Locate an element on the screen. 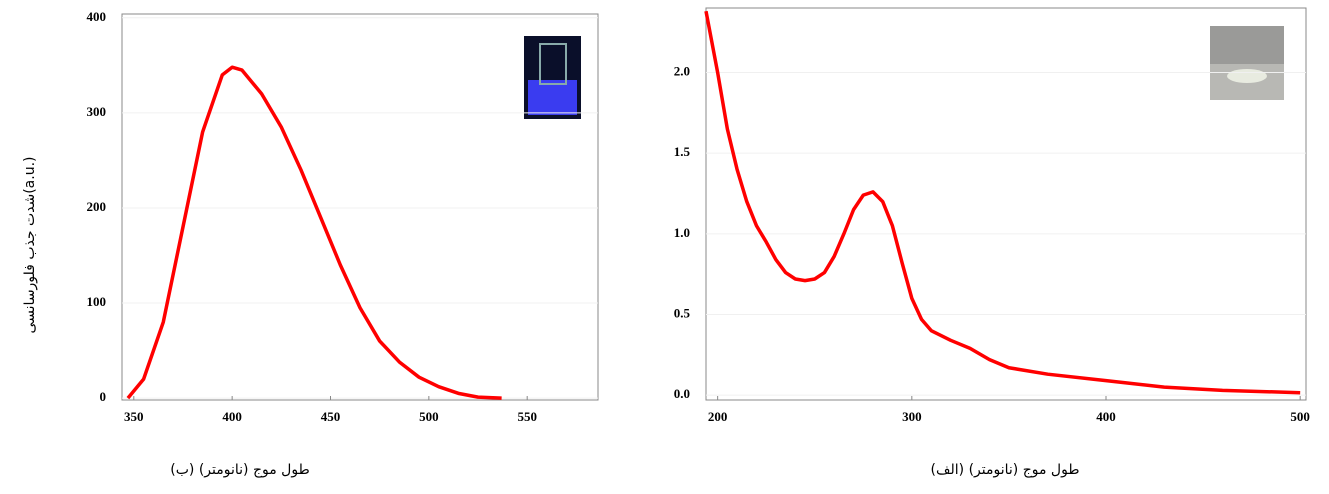  y-axis-label: شدت جذب فلورسانسی(a.u.) is located at coordinates (30, 245).